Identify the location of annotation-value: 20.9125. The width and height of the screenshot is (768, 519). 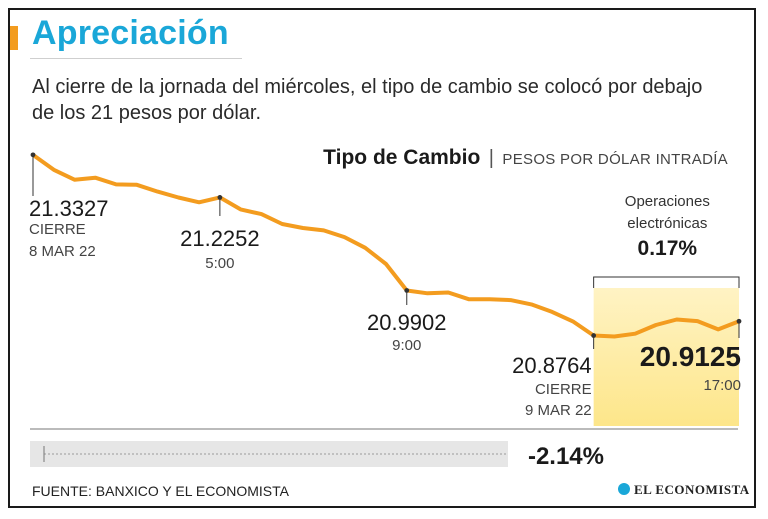
(690, 356).